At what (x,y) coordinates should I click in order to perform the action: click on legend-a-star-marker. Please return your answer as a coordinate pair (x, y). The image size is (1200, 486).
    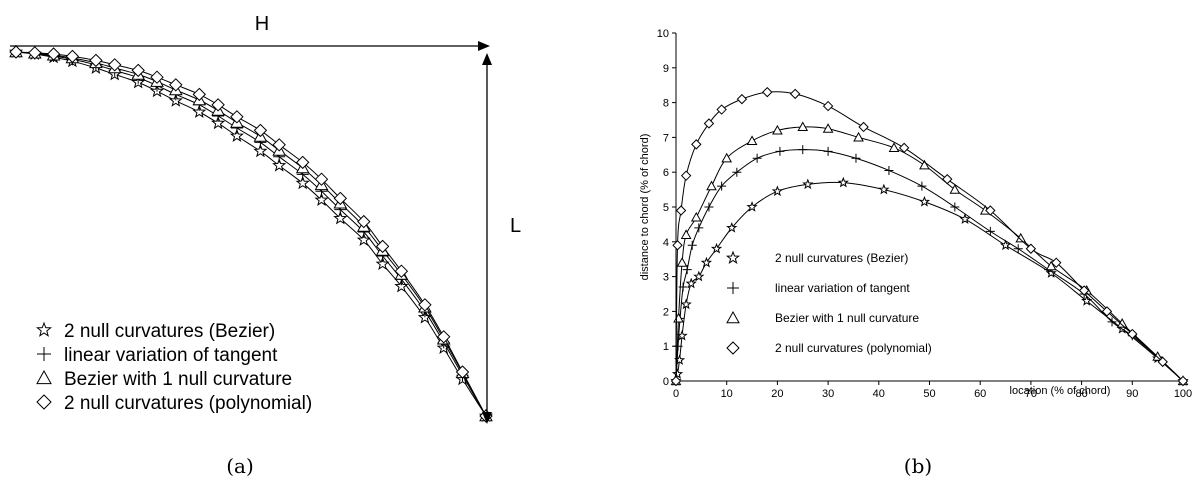
    Looking at the image, I should click on (44, 329).